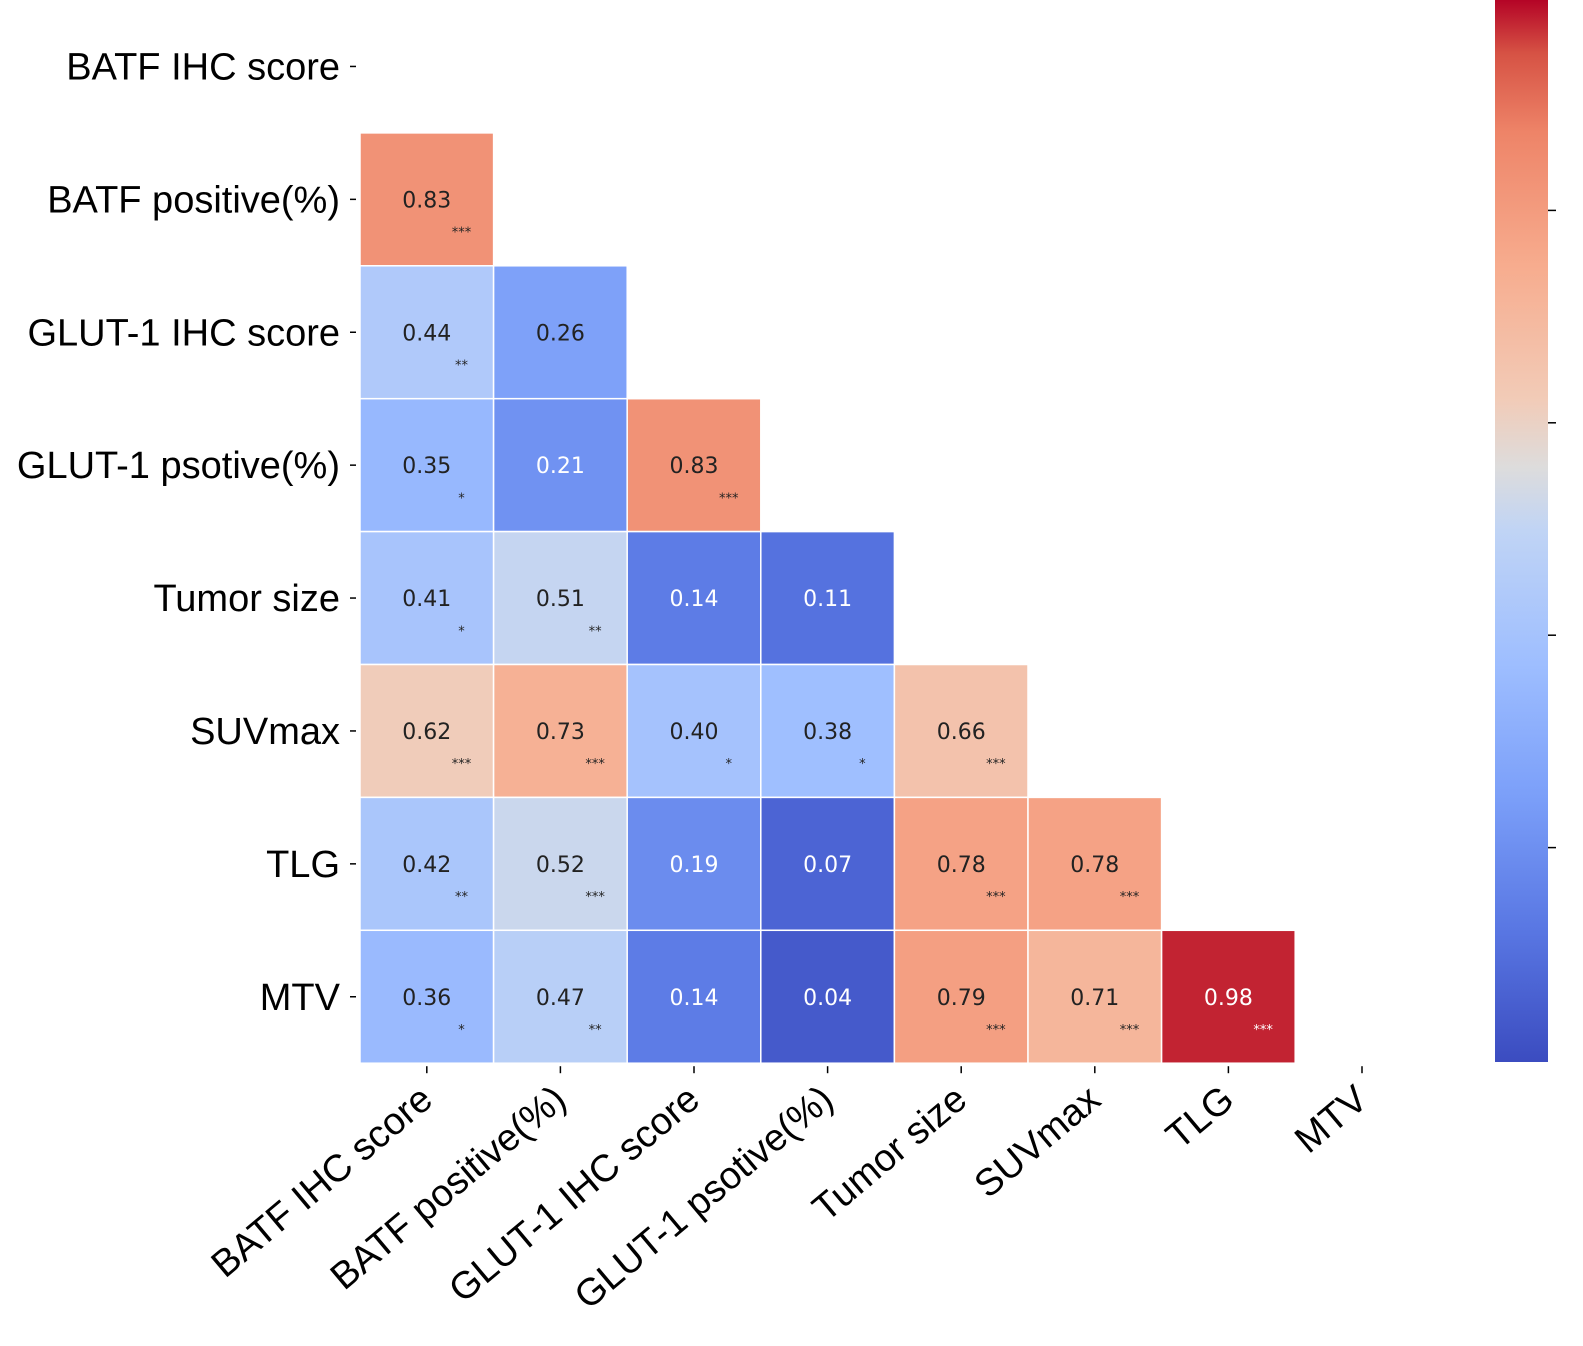 The height and width of the screenshot is (1346, 1583). Describe the element at coordinates (265, 732) in the screenshot. I see `y-tick-label: SUVmax` at that location.